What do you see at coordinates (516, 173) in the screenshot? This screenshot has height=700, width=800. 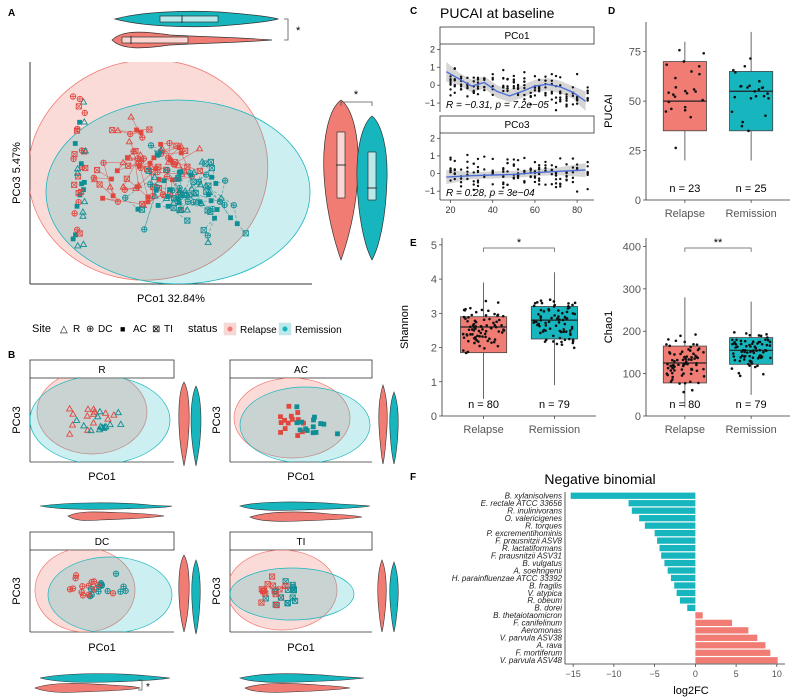 I see `panel-c-pco3-loess-line` at bounding box center [516, 173].